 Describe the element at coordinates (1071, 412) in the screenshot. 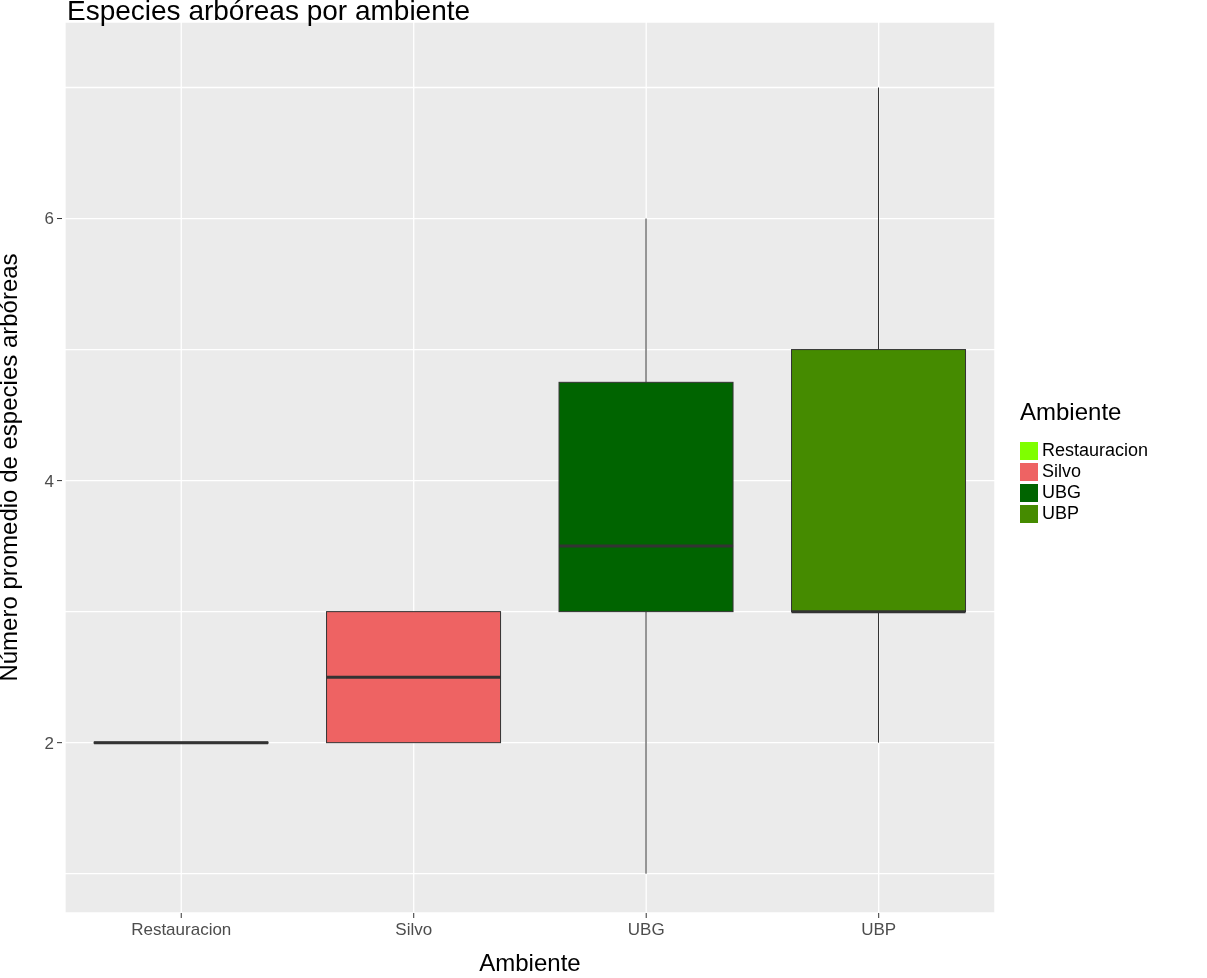

I see `legend-title: Ambiente` at that location.